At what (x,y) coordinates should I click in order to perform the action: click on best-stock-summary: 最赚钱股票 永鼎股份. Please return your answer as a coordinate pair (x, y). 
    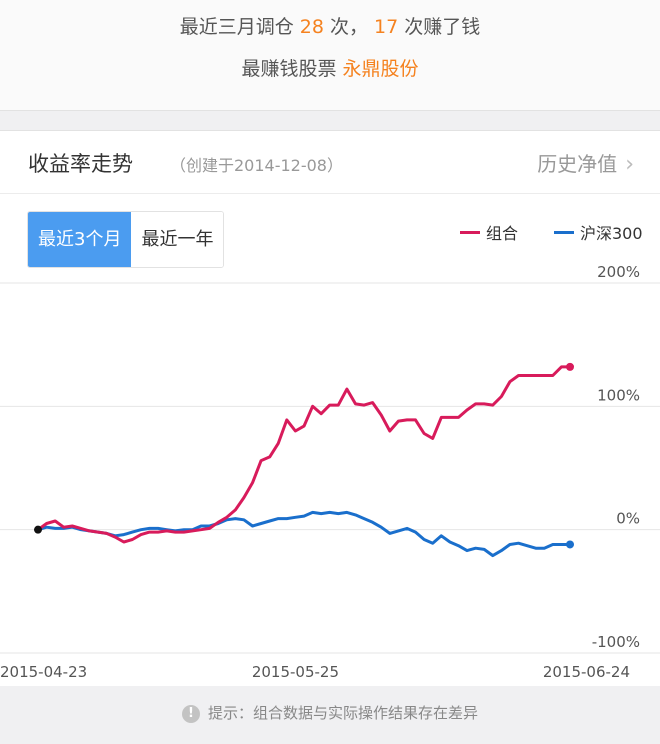
    Looking at the image, I should click on (330, 67).